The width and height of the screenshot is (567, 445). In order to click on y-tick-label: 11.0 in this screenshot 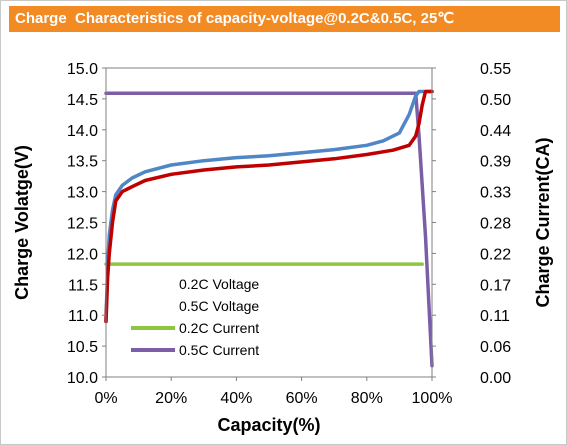, I will do `click(83, 316)`.